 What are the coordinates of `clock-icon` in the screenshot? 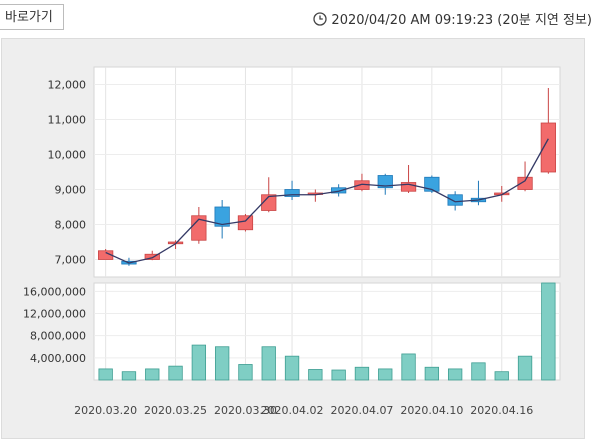 It's located at (320, 18).